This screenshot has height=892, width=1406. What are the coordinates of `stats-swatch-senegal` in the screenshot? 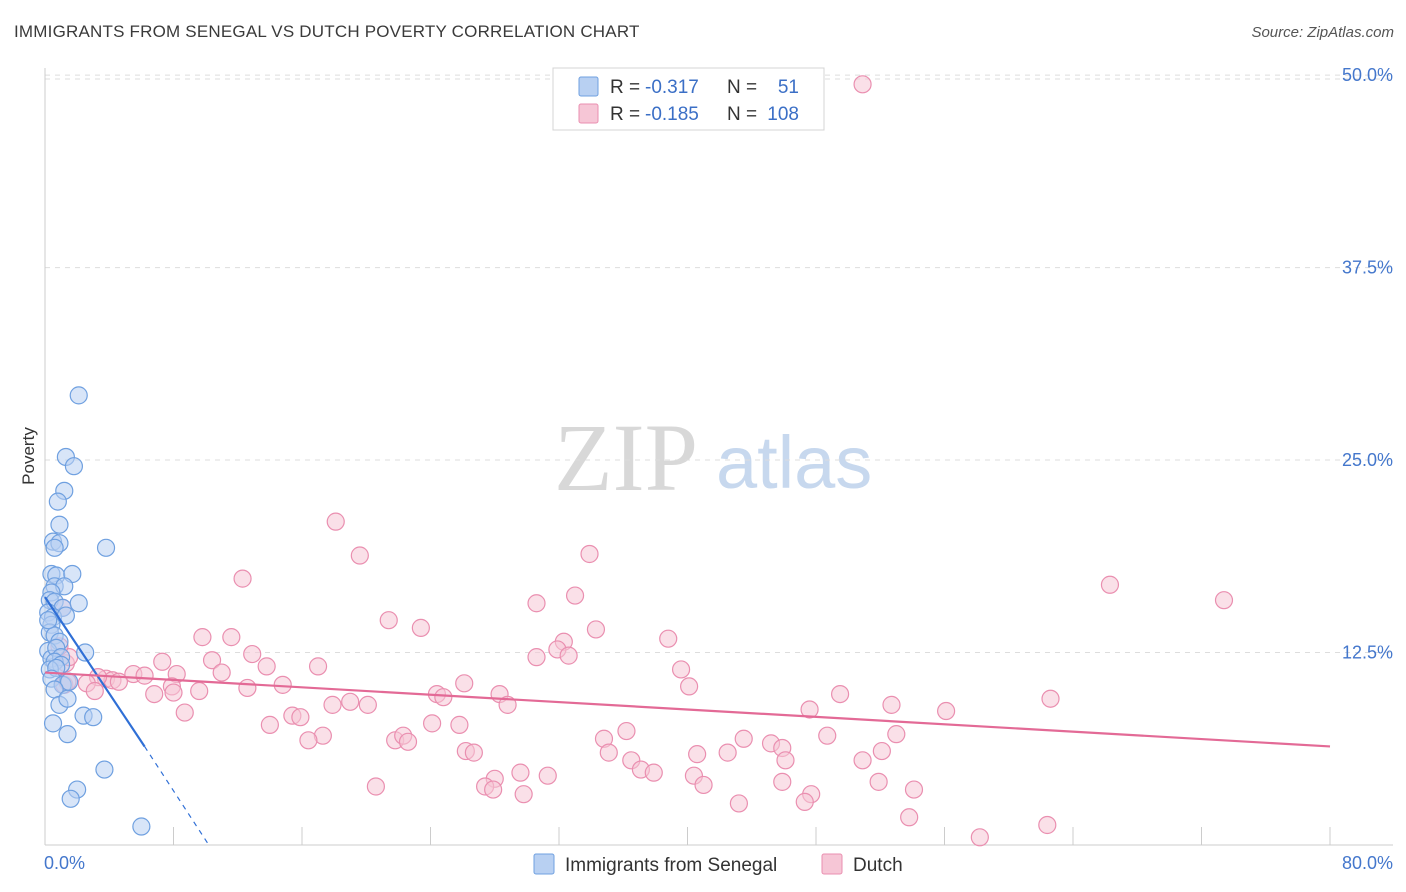 It's located at (588, 86).